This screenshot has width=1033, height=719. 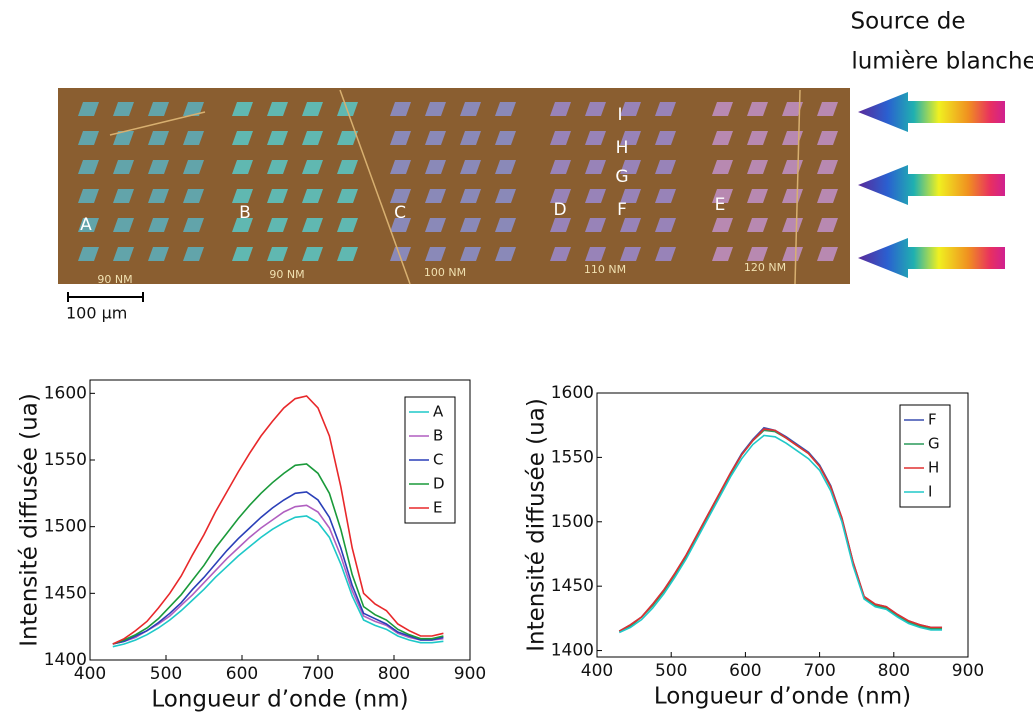 I want to click on chip-label: 100 NM, so click(x=445, y=272).